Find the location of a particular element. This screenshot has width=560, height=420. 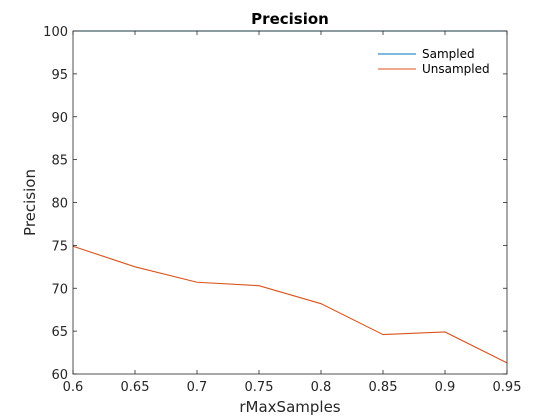

y-tick-label: 60 is located at coordinates (59, 375).